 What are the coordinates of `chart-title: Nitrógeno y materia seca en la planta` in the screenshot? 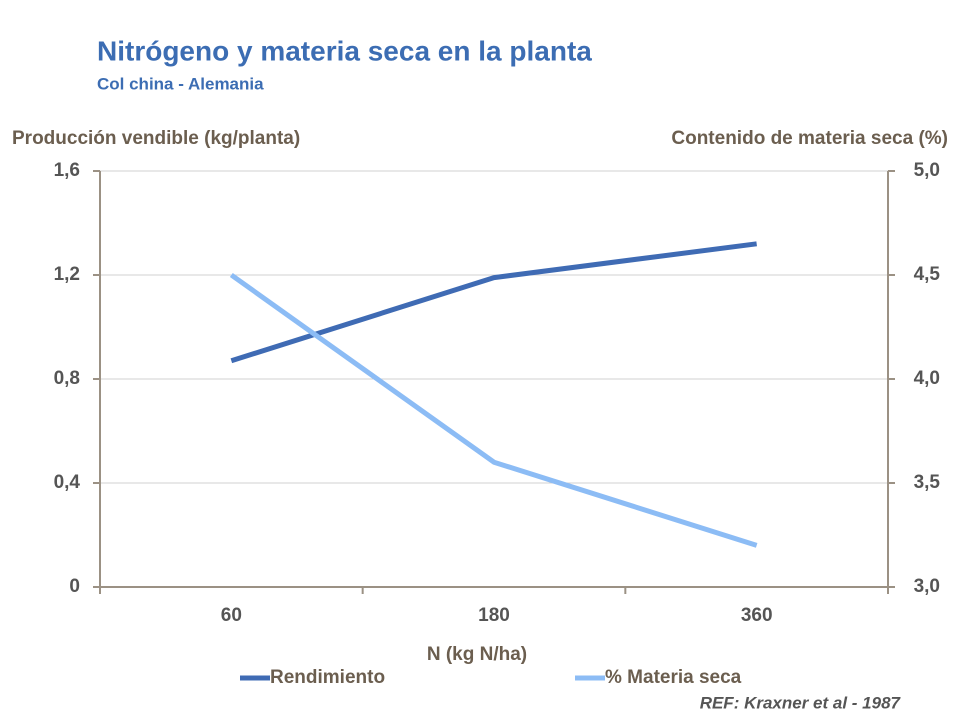 It's located at (344, 50).